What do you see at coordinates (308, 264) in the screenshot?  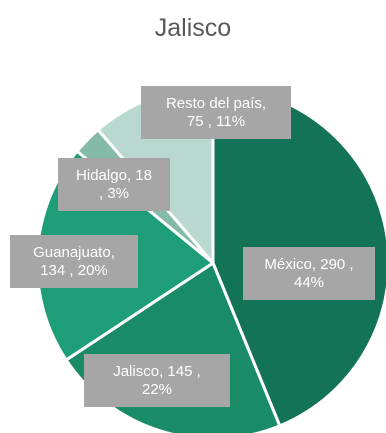 I see `data-label-text: México, 290 ,` at bounding box center [308, 264].